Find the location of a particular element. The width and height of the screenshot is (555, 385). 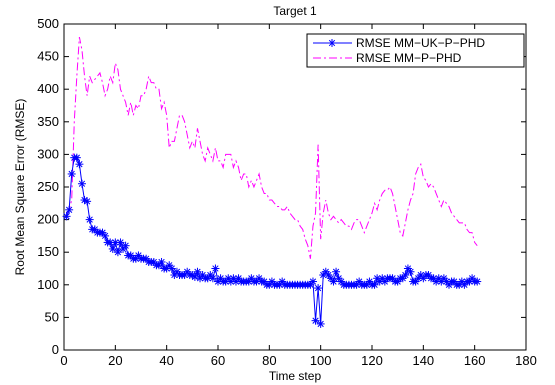

x-tick-label-4: 80 is located at coordinates (269, 360).